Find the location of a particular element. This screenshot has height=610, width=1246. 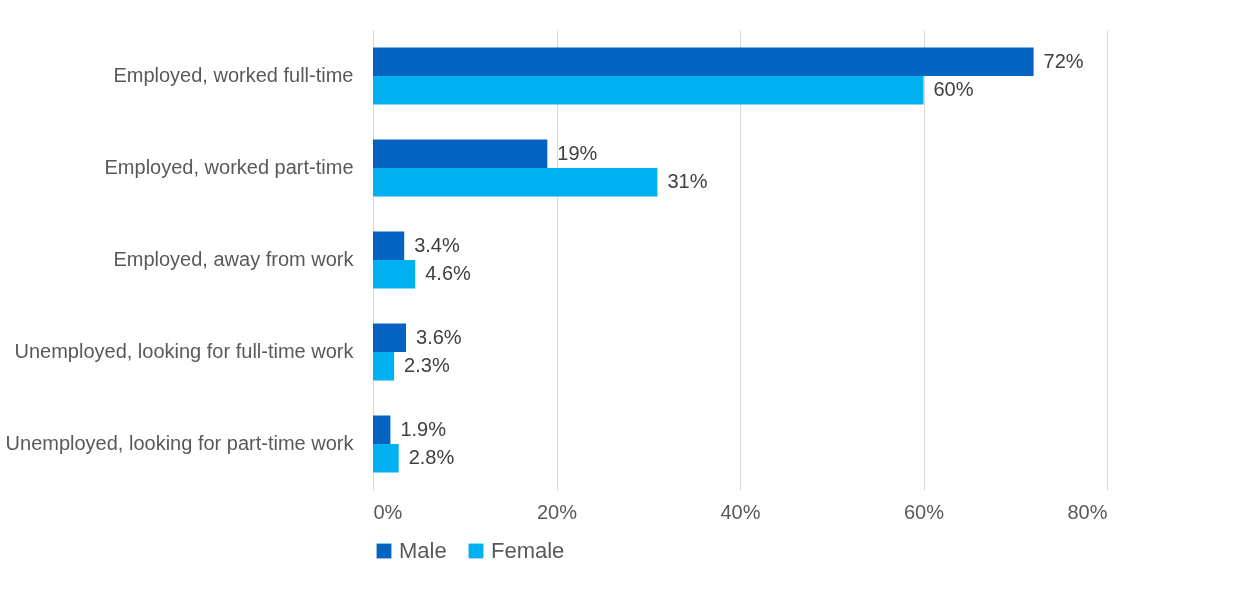

data-label: 3.4% is located at coordinates (437, 244).